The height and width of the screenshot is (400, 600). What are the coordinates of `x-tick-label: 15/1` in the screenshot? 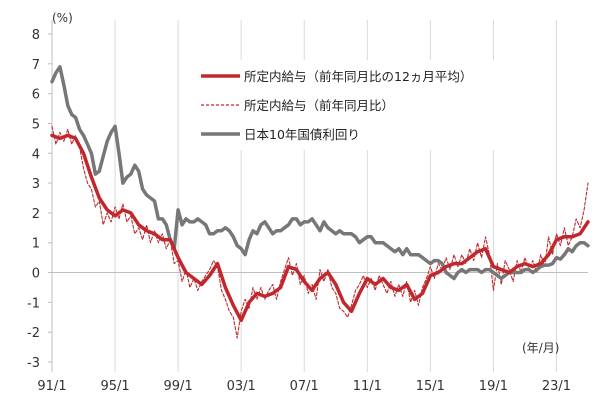 It's located at (430, 386).